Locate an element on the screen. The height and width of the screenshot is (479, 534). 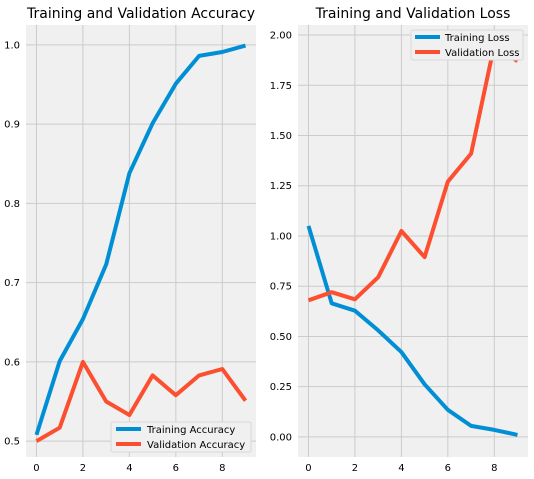
loss-x-ticks: 0 2 4 6 8 is located at coordinates (401, 468).